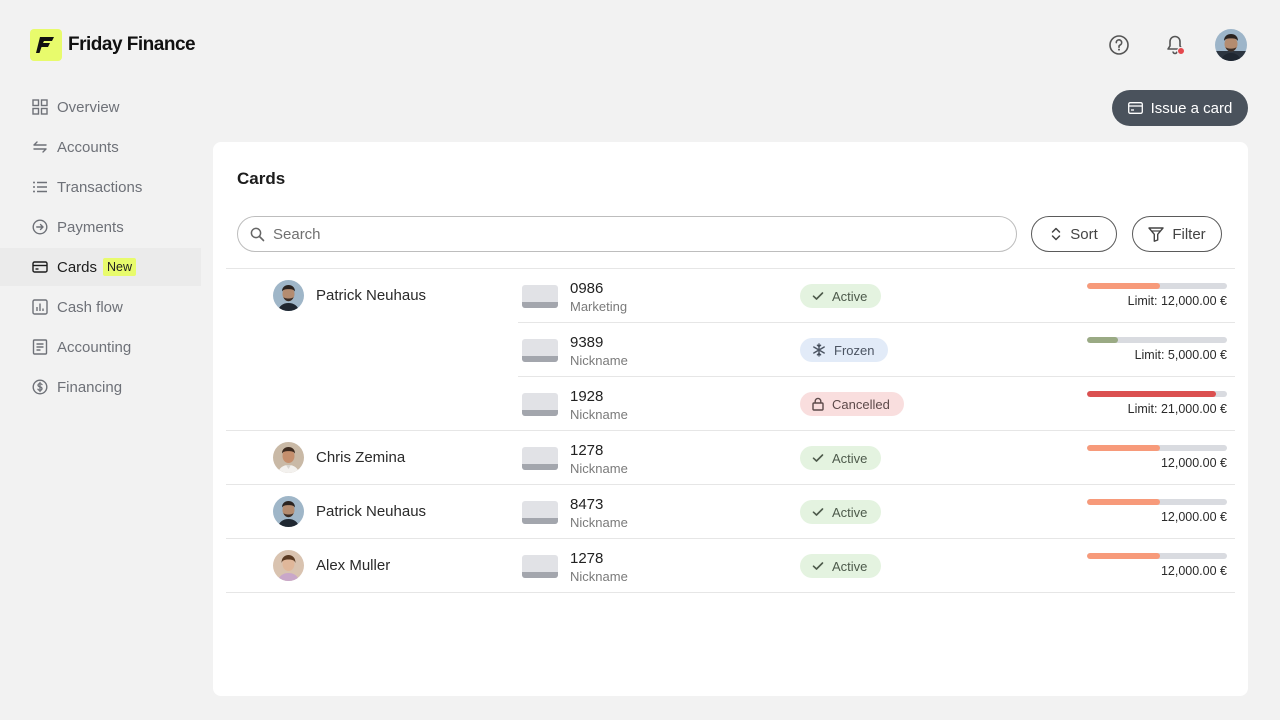 This screenshot has width=1280, height=720. Describe the element at coordinates (40, 227) in the screenshot. I see `arrow-circle-icon` at that location.